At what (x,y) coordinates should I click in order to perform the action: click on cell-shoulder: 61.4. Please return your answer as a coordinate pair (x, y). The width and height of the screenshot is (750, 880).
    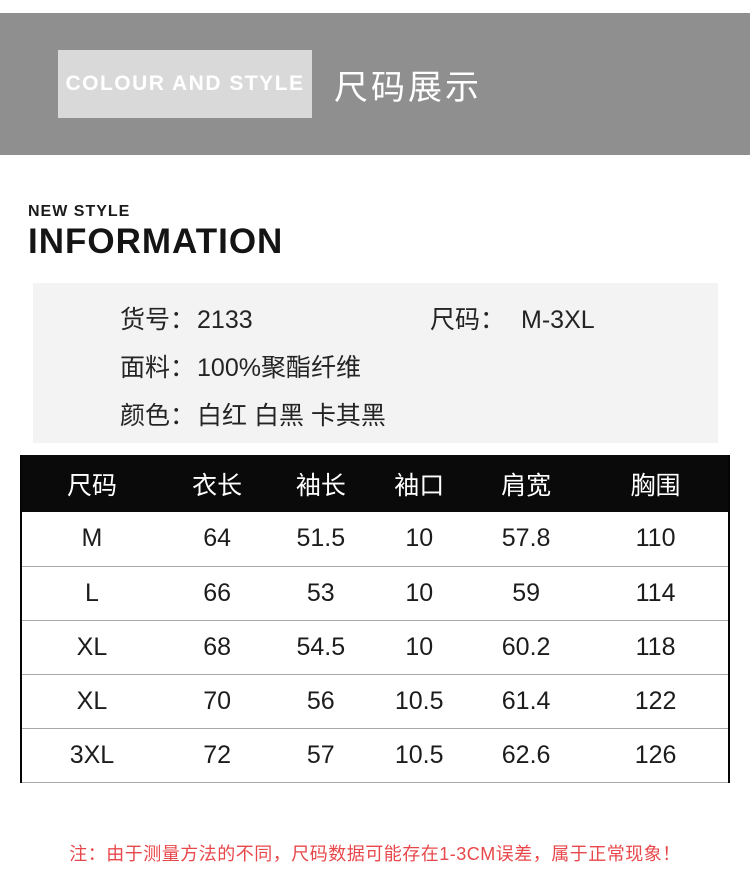
    Looking at the image, I should click on (526, 701).